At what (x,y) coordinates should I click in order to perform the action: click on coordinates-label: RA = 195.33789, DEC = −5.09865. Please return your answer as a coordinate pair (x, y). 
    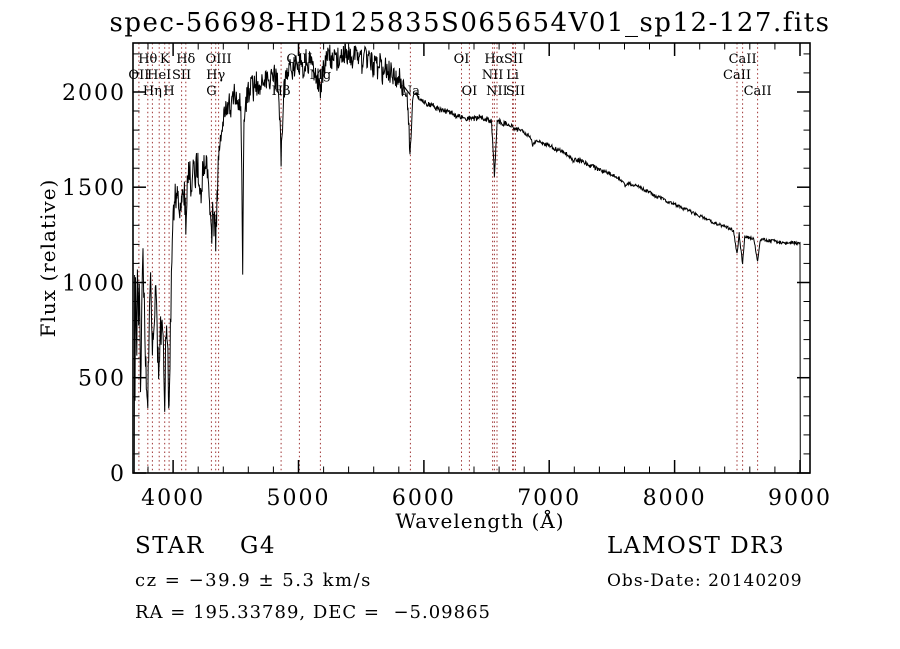
    Looking at the image, I should click on (313, 612).